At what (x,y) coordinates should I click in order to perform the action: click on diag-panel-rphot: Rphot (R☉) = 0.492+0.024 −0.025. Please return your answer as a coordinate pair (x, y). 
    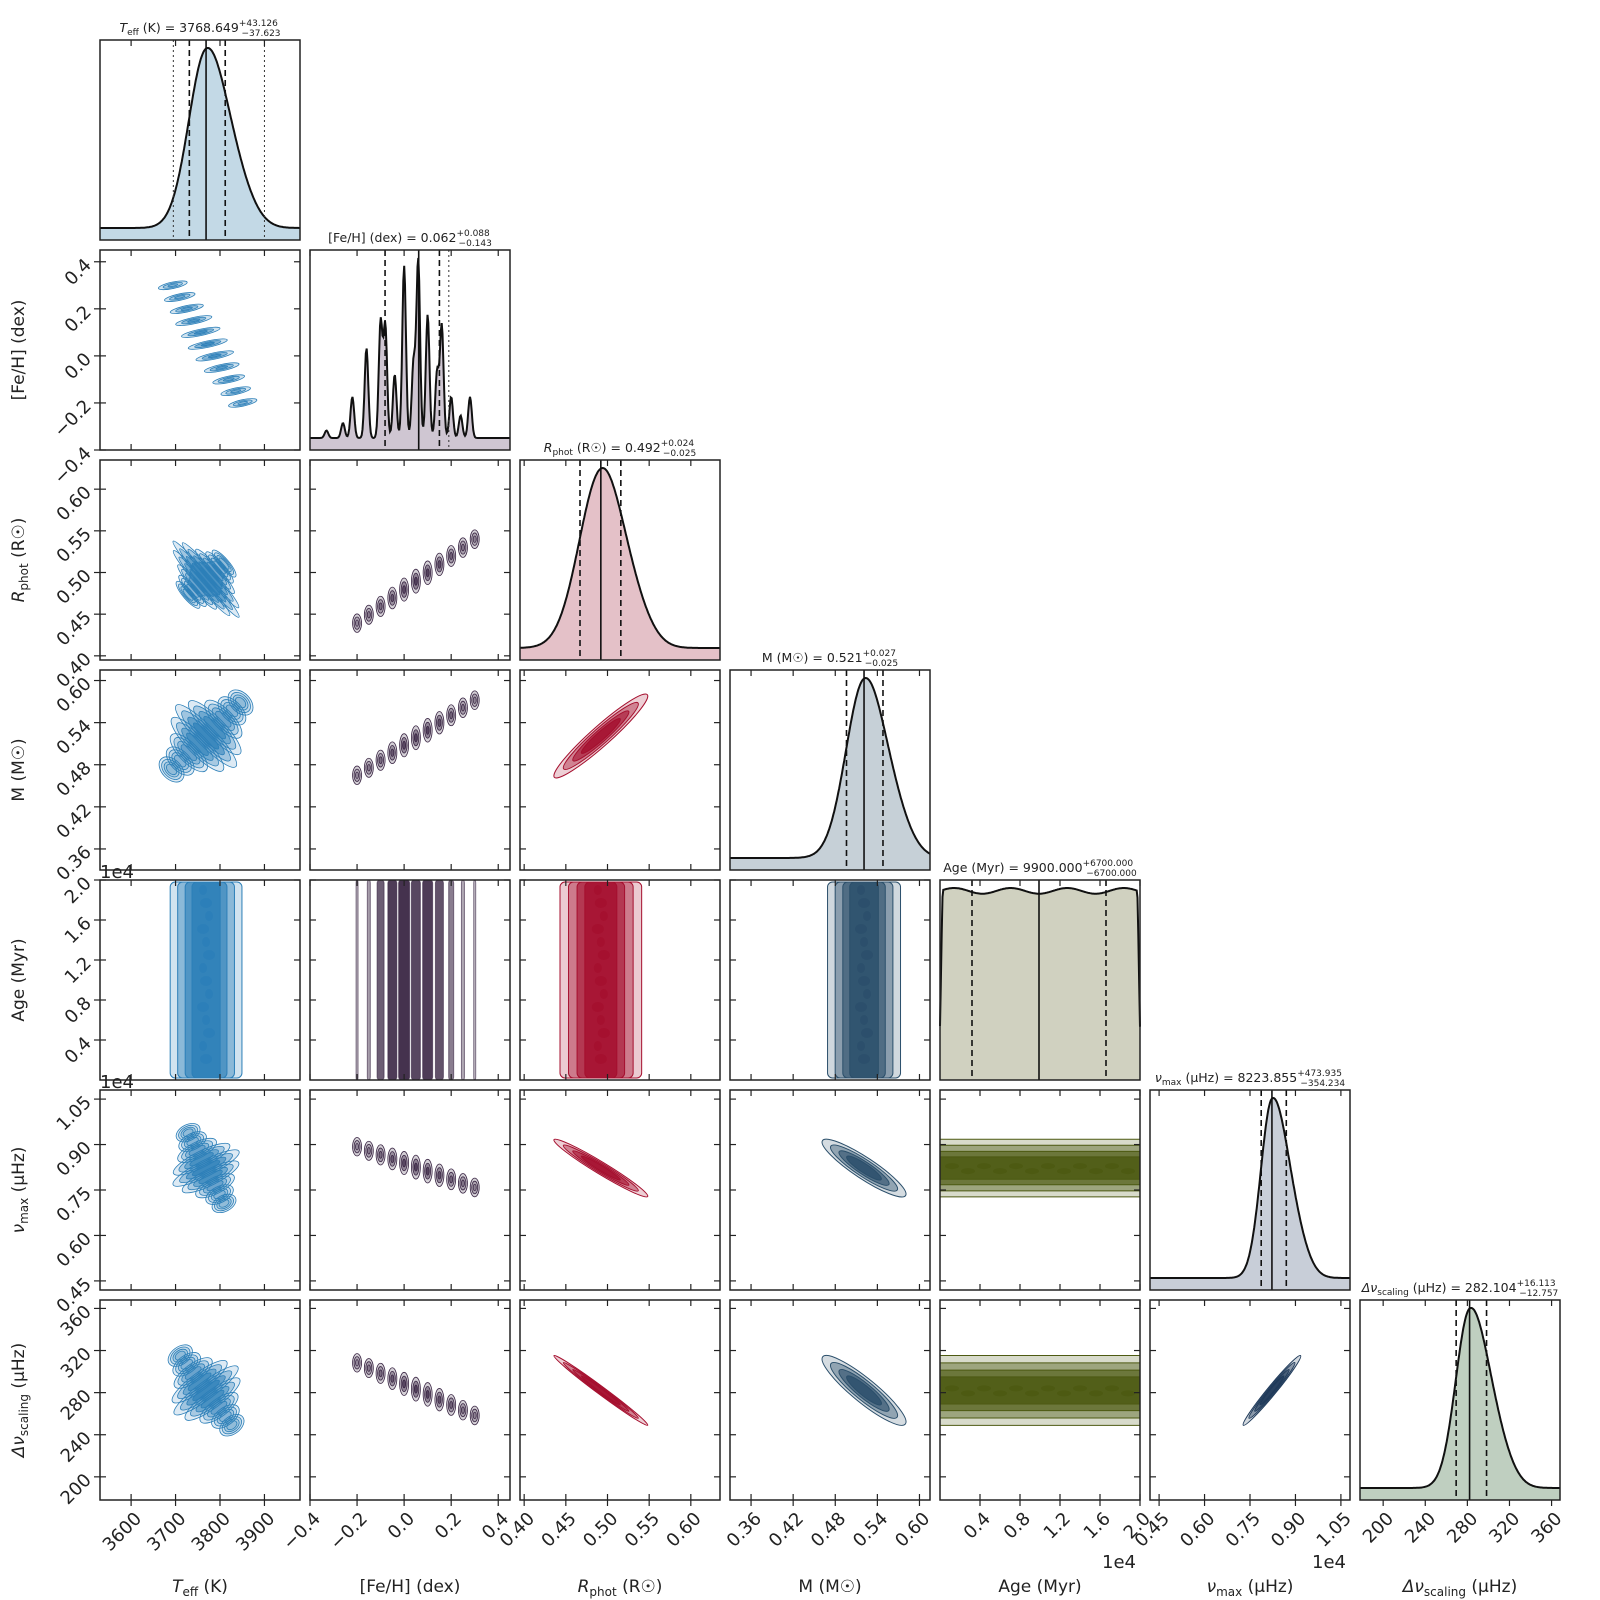
    Looking at the image, I should click on (620, 550).